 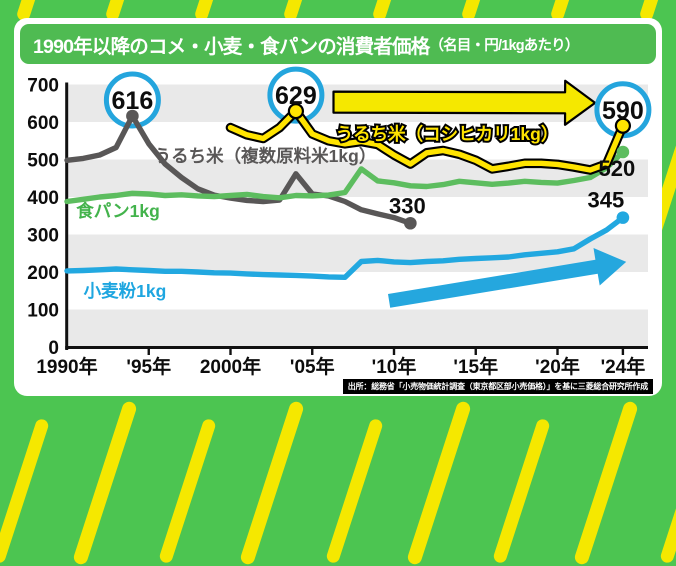 What do you see at coordinates (231, 46) in the screenshot?
I see `page-title: 1990年以降のコメ・小麦・食パンの消費者価格` at bounding box center [231, 46].